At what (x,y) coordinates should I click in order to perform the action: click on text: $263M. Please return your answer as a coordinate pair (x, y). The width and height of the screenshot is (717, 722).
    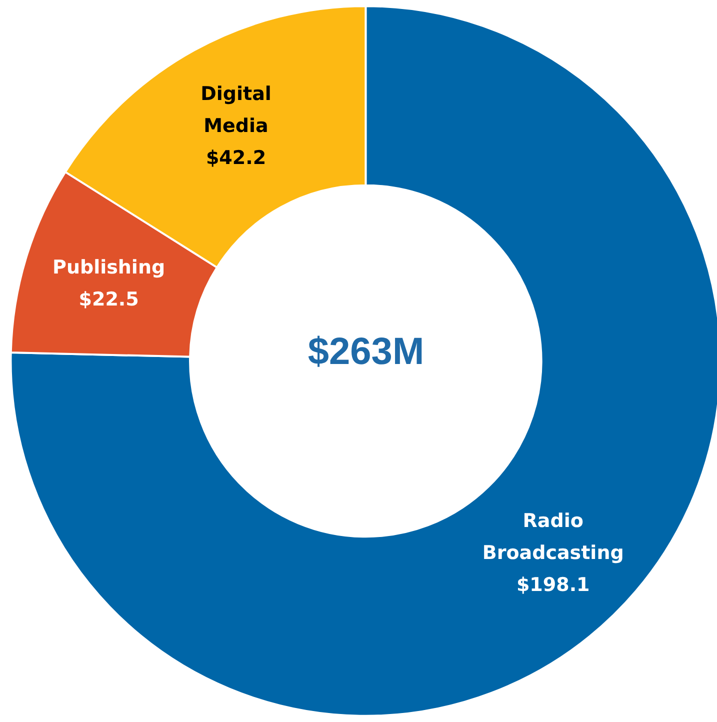
    Looking at the image, I should click on (366, 352).